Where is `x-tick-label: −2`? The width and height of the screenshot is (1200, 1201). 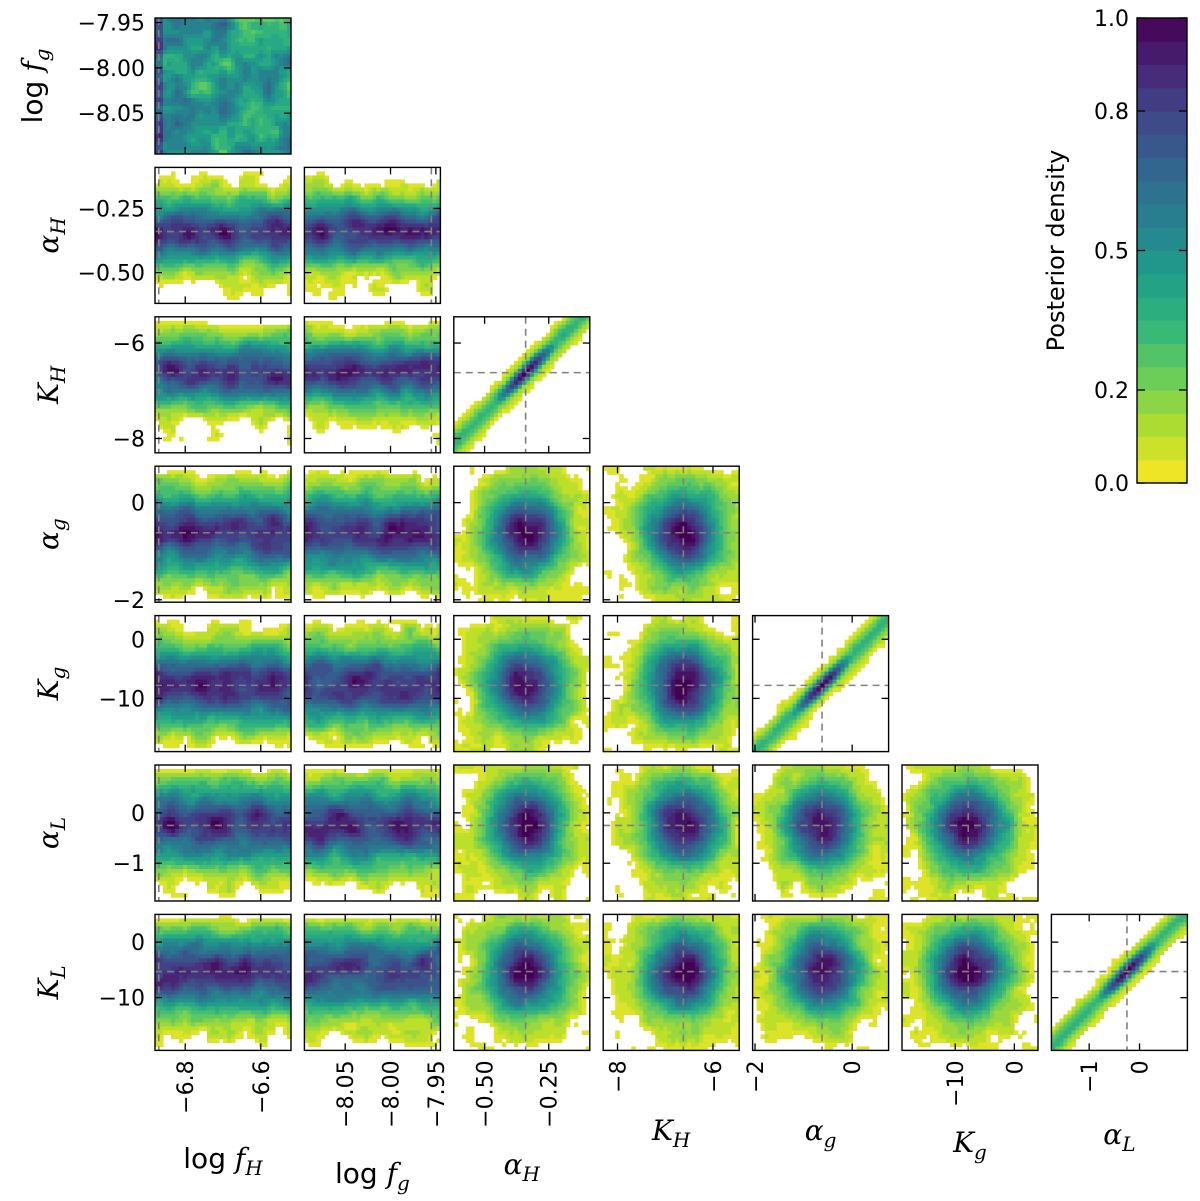
x-tick-label: −2 is located at coordinates (756, 1076).